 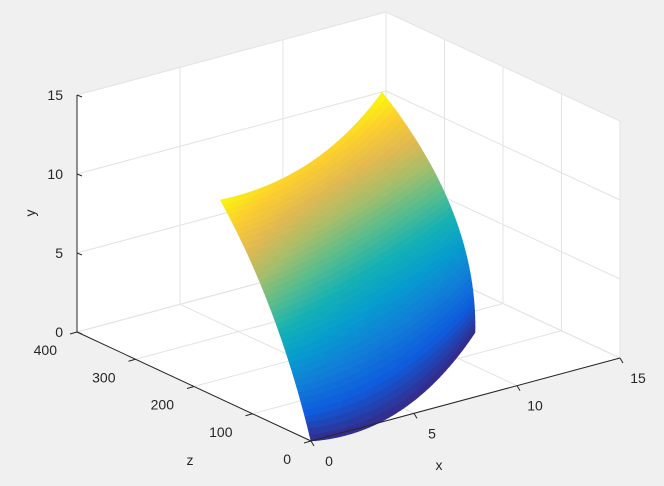 What do you see at coordinates (59, 332) in the screenshot?
I see `y-tick-label: 0` at bounding box center [59, 332].